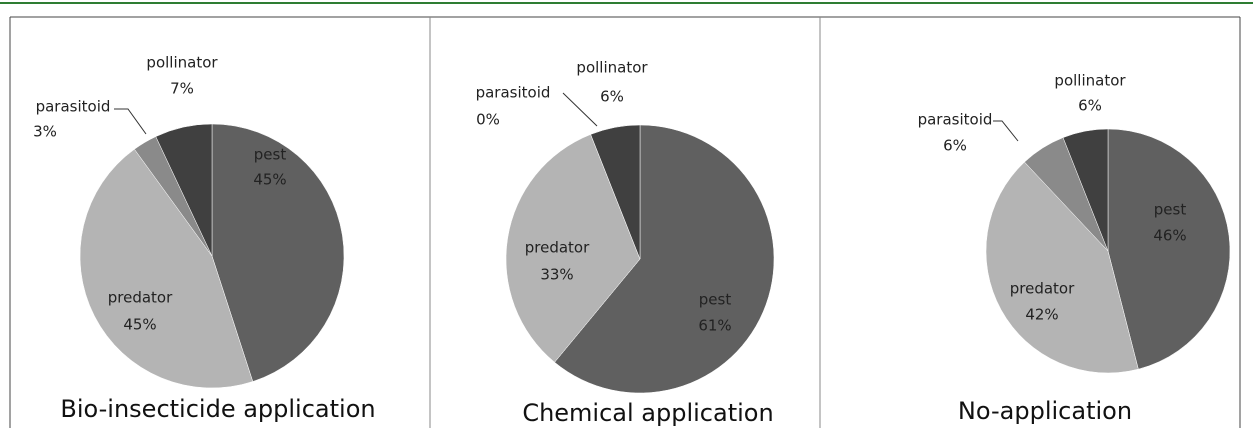 The width and height of the screenshot is (1253, 428). Describe the element at coordinates (714, 326) in the screenshot. I see `slice-percent: 61%` at that location.